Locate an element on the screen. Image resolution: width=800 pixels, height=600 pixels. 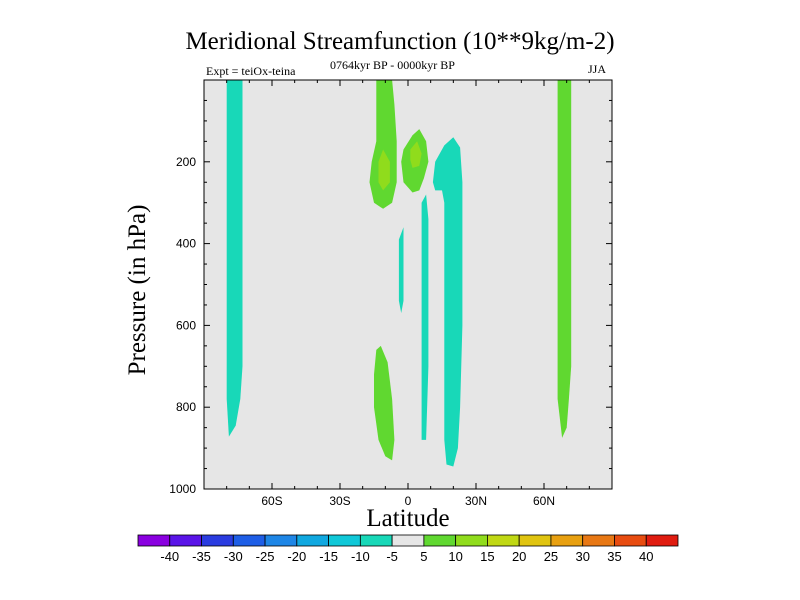
colorbar-label: -10 is located at coordinates (360, 556).